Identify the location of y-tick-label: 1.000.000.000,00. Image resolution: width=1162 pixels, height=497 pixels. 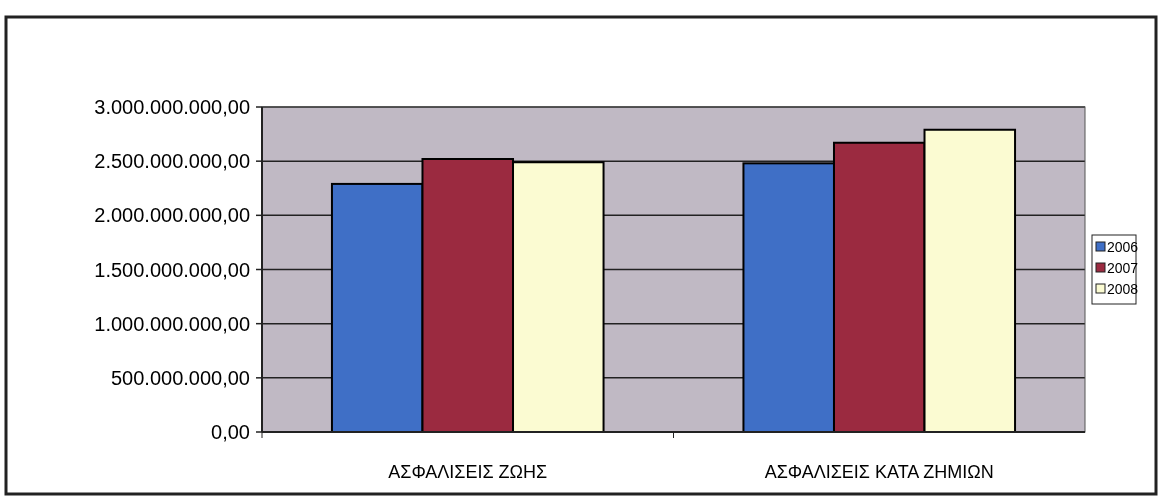
(172, 323).